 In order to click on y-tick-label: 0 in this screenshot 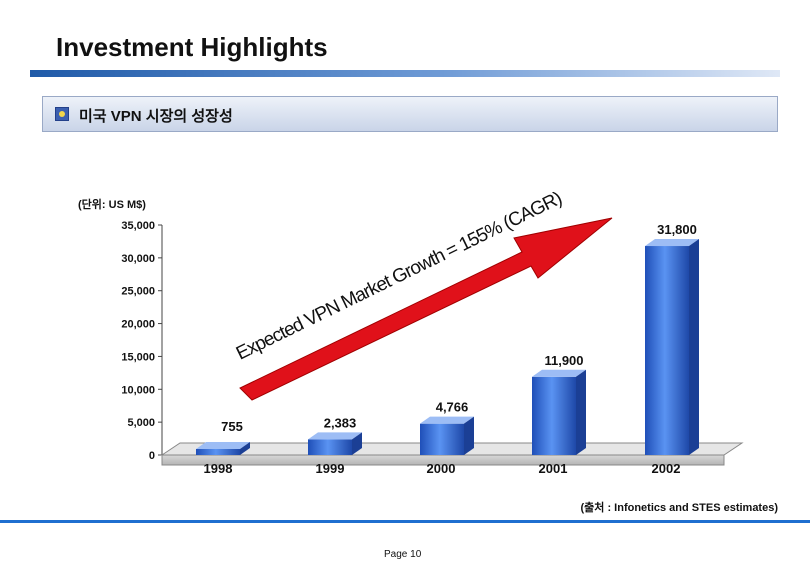, I will do `click(152, 456)`.